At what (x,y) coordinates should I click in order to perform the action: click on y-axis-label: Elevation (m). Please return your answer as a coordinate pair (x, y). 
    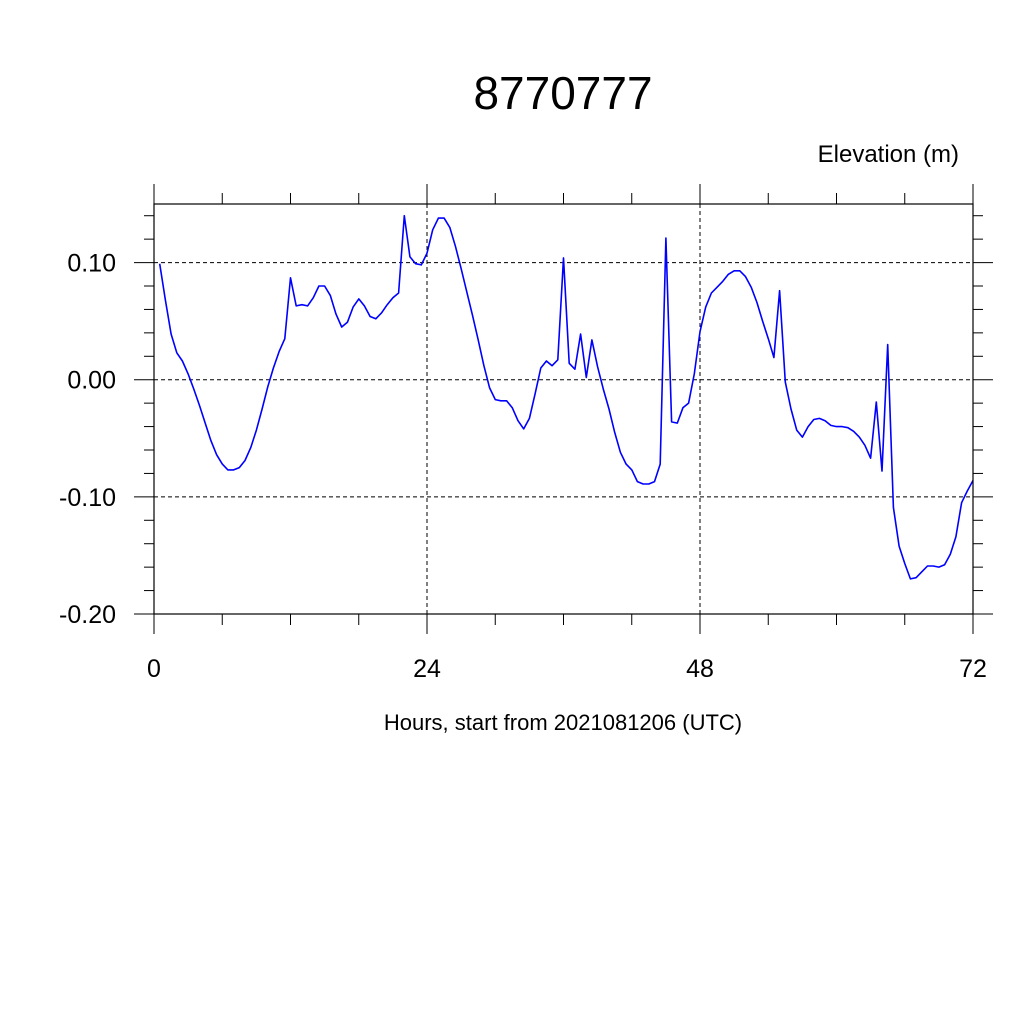
    Looking at the image, I should click on (888, 154).